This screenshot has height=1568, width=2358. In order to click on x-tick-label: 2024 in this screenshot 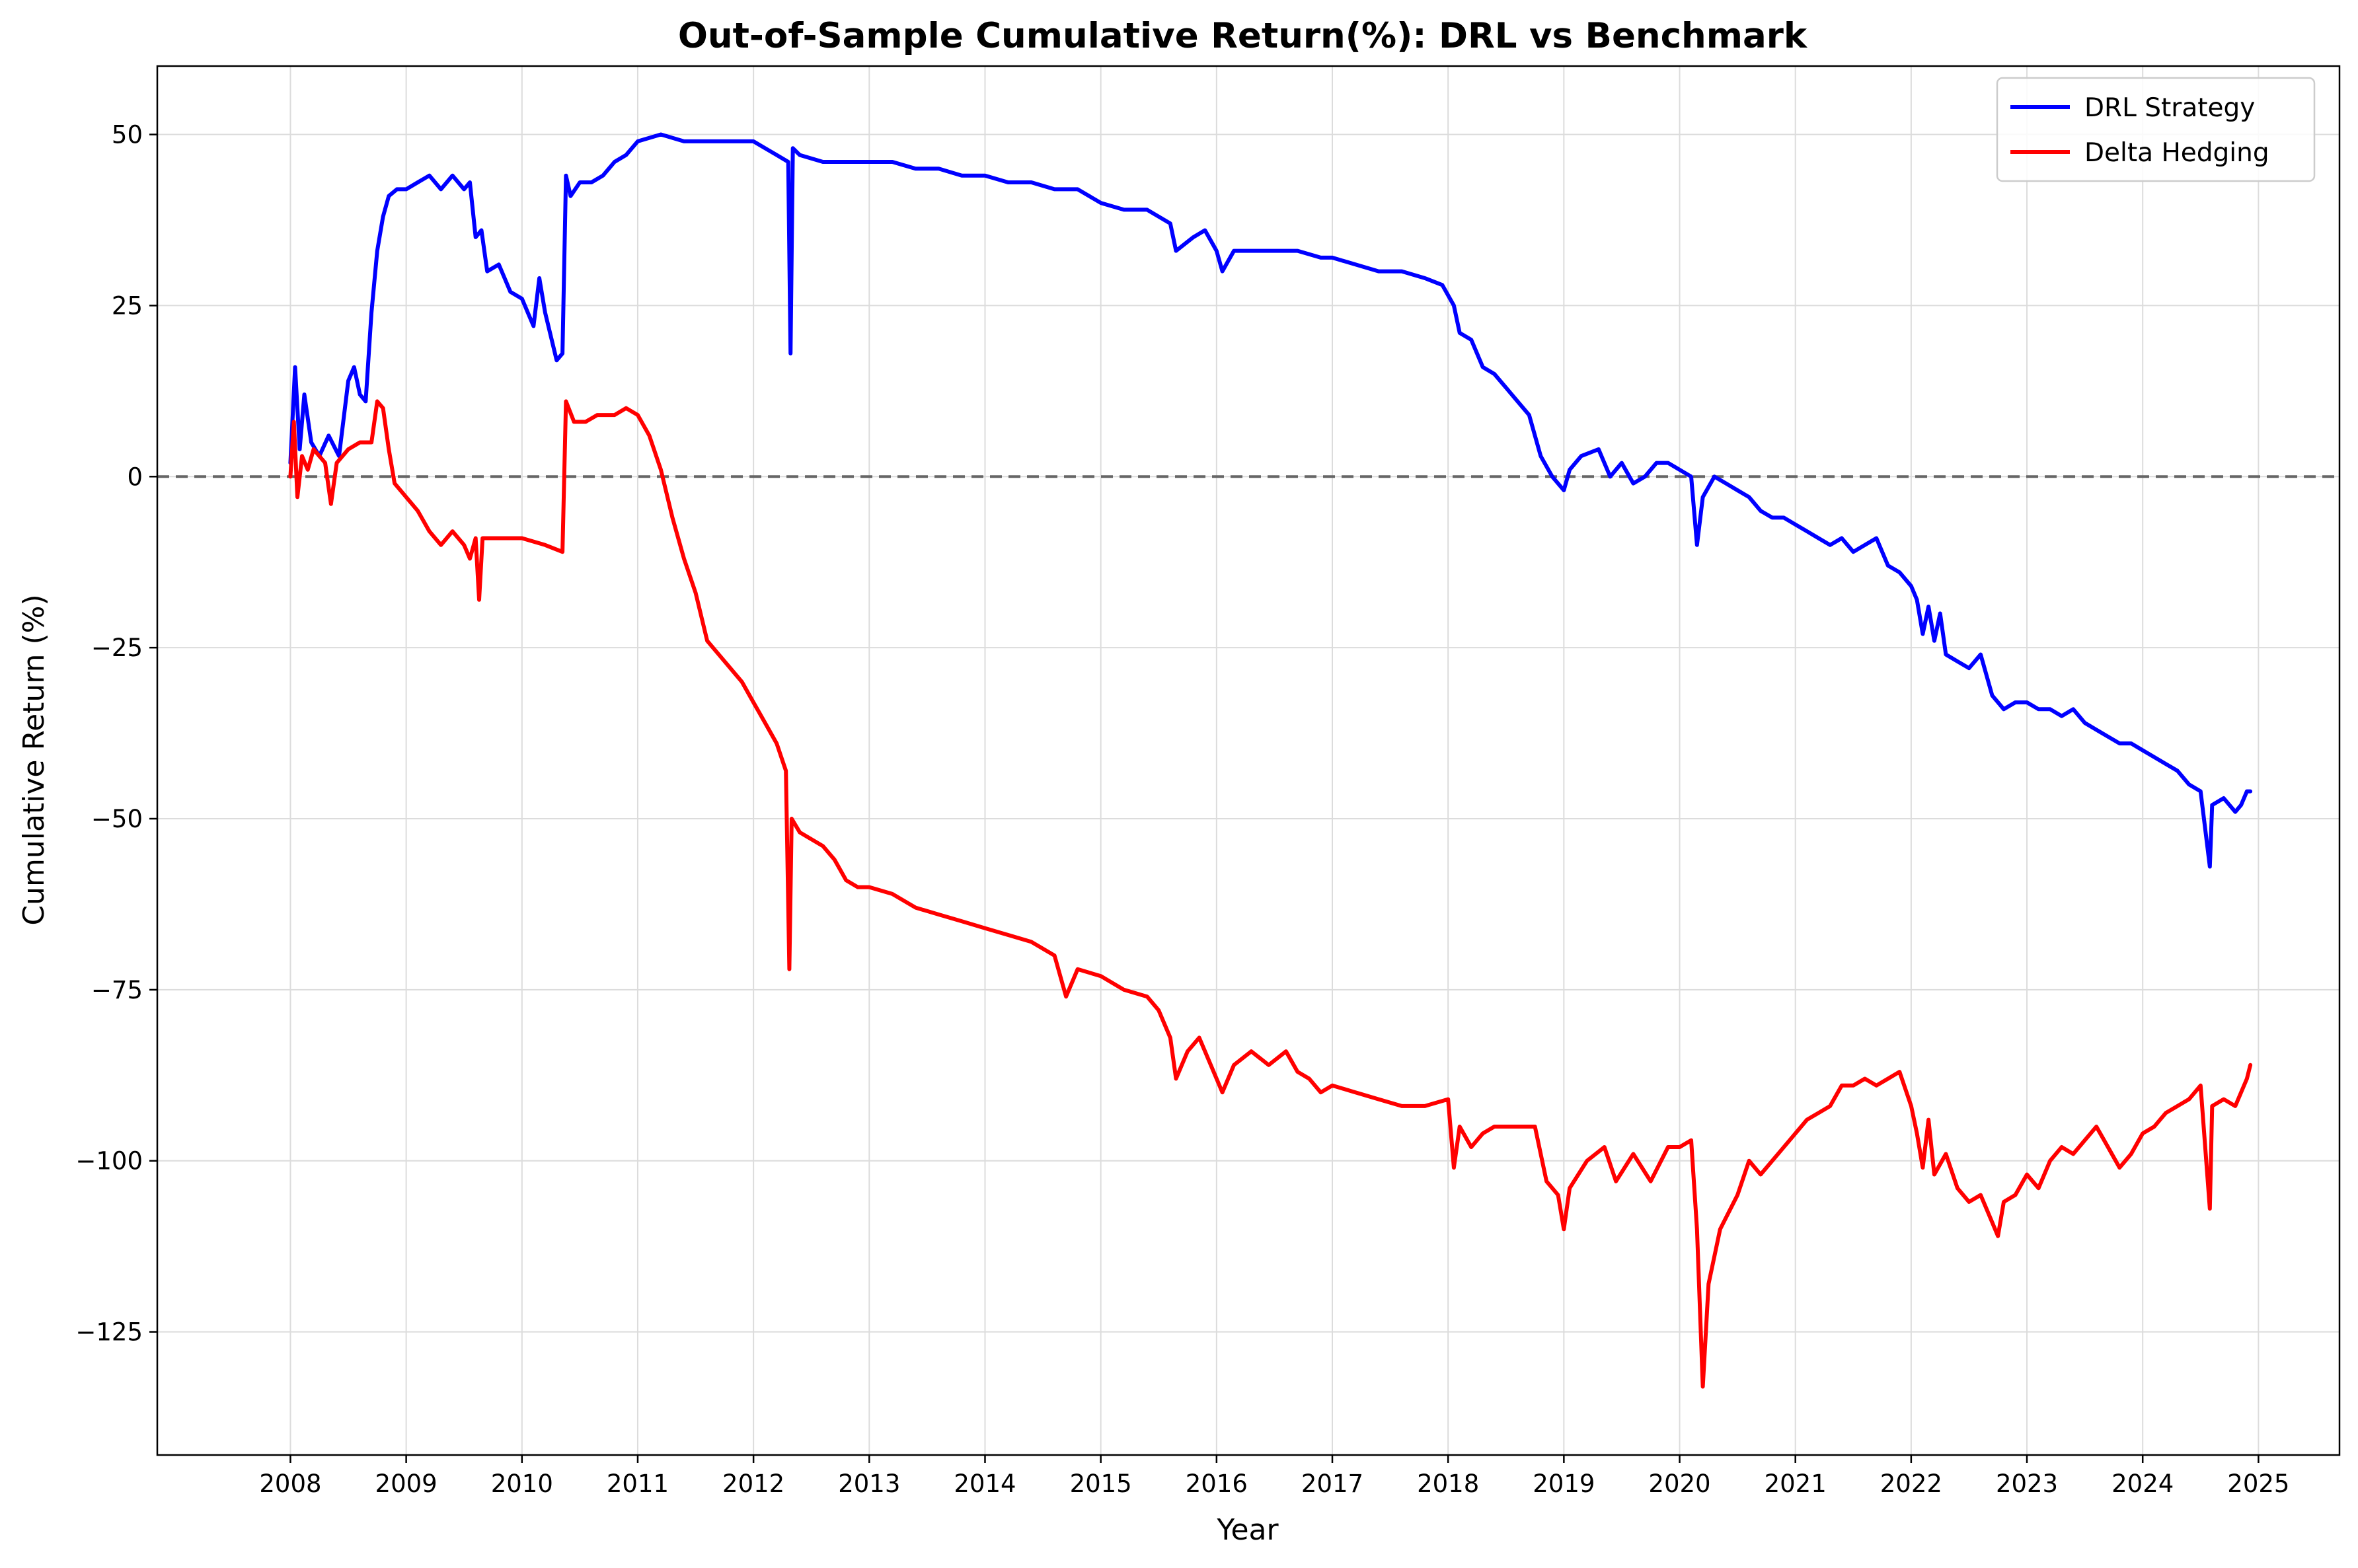, I will do `click(2142, 1484)`.